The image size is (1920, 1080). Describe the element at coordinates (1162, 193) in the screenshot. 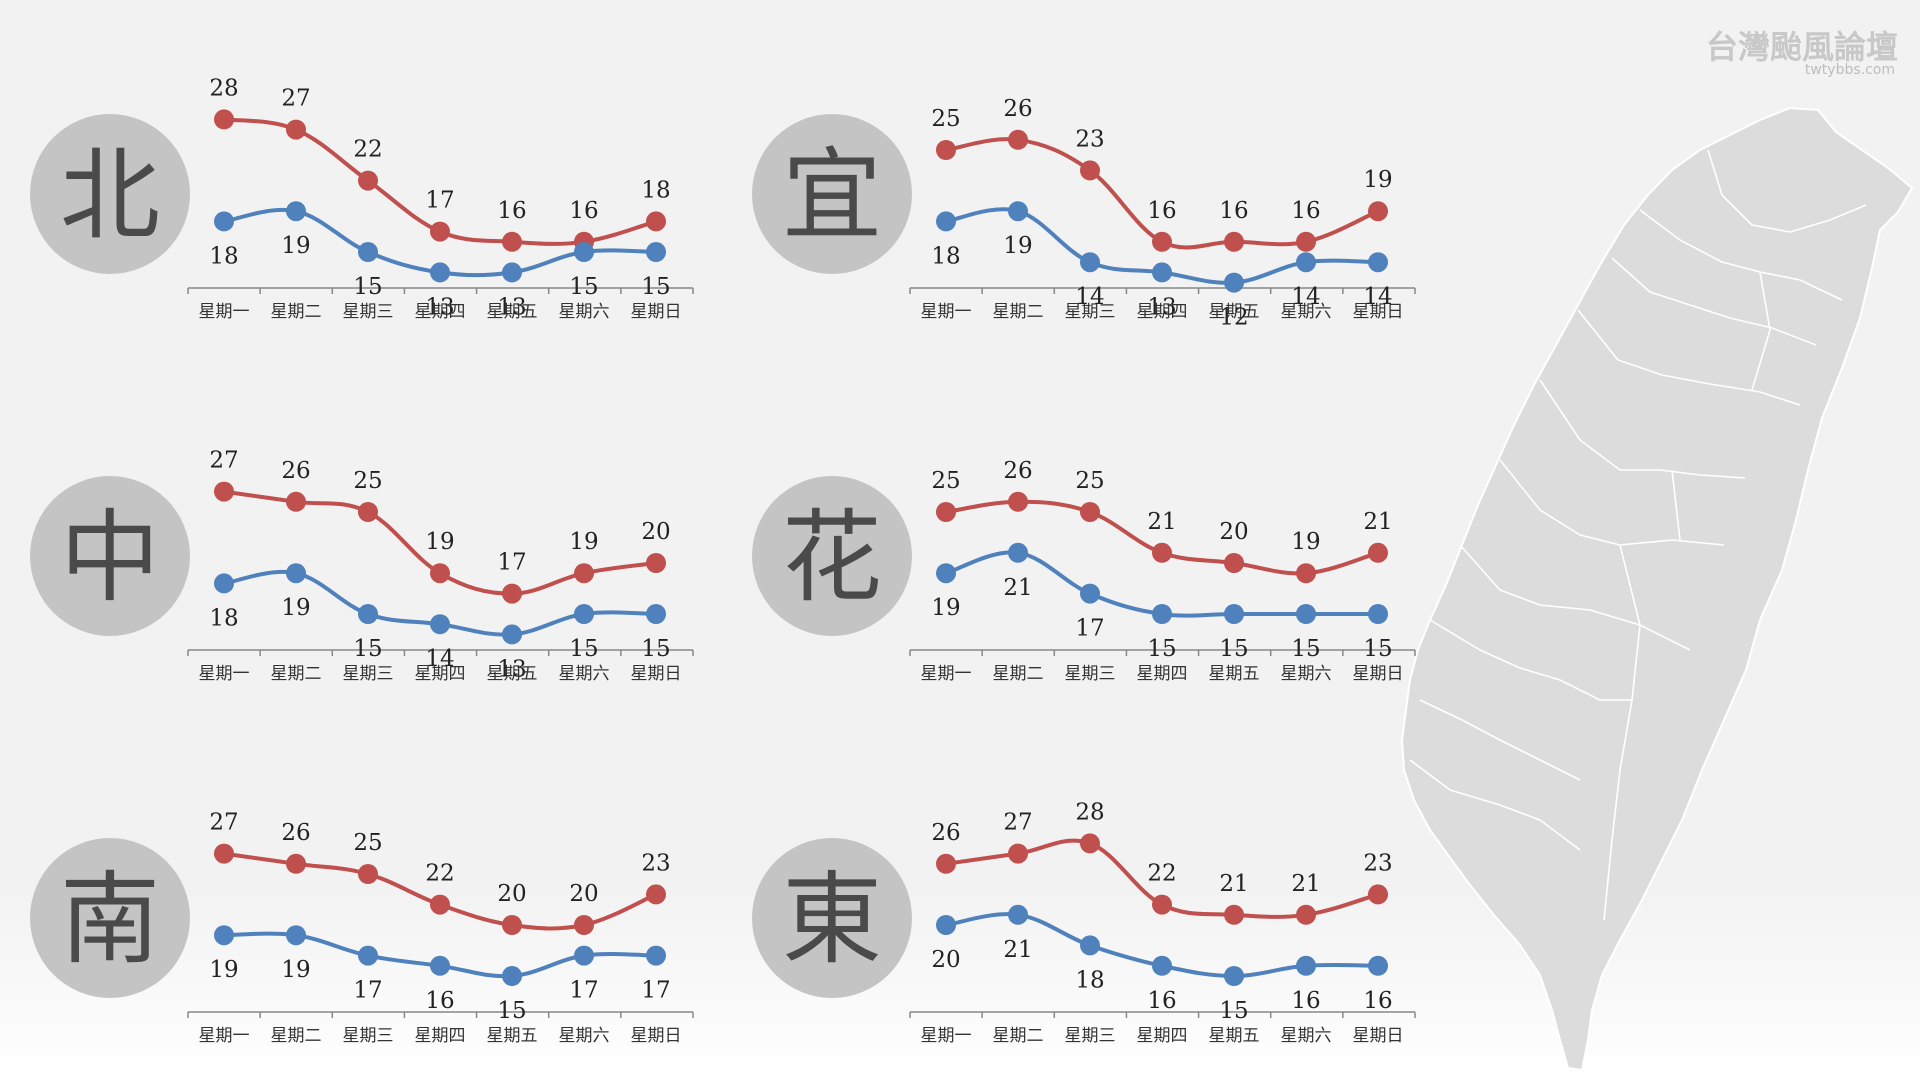

I see `high-temp-line` at that location.